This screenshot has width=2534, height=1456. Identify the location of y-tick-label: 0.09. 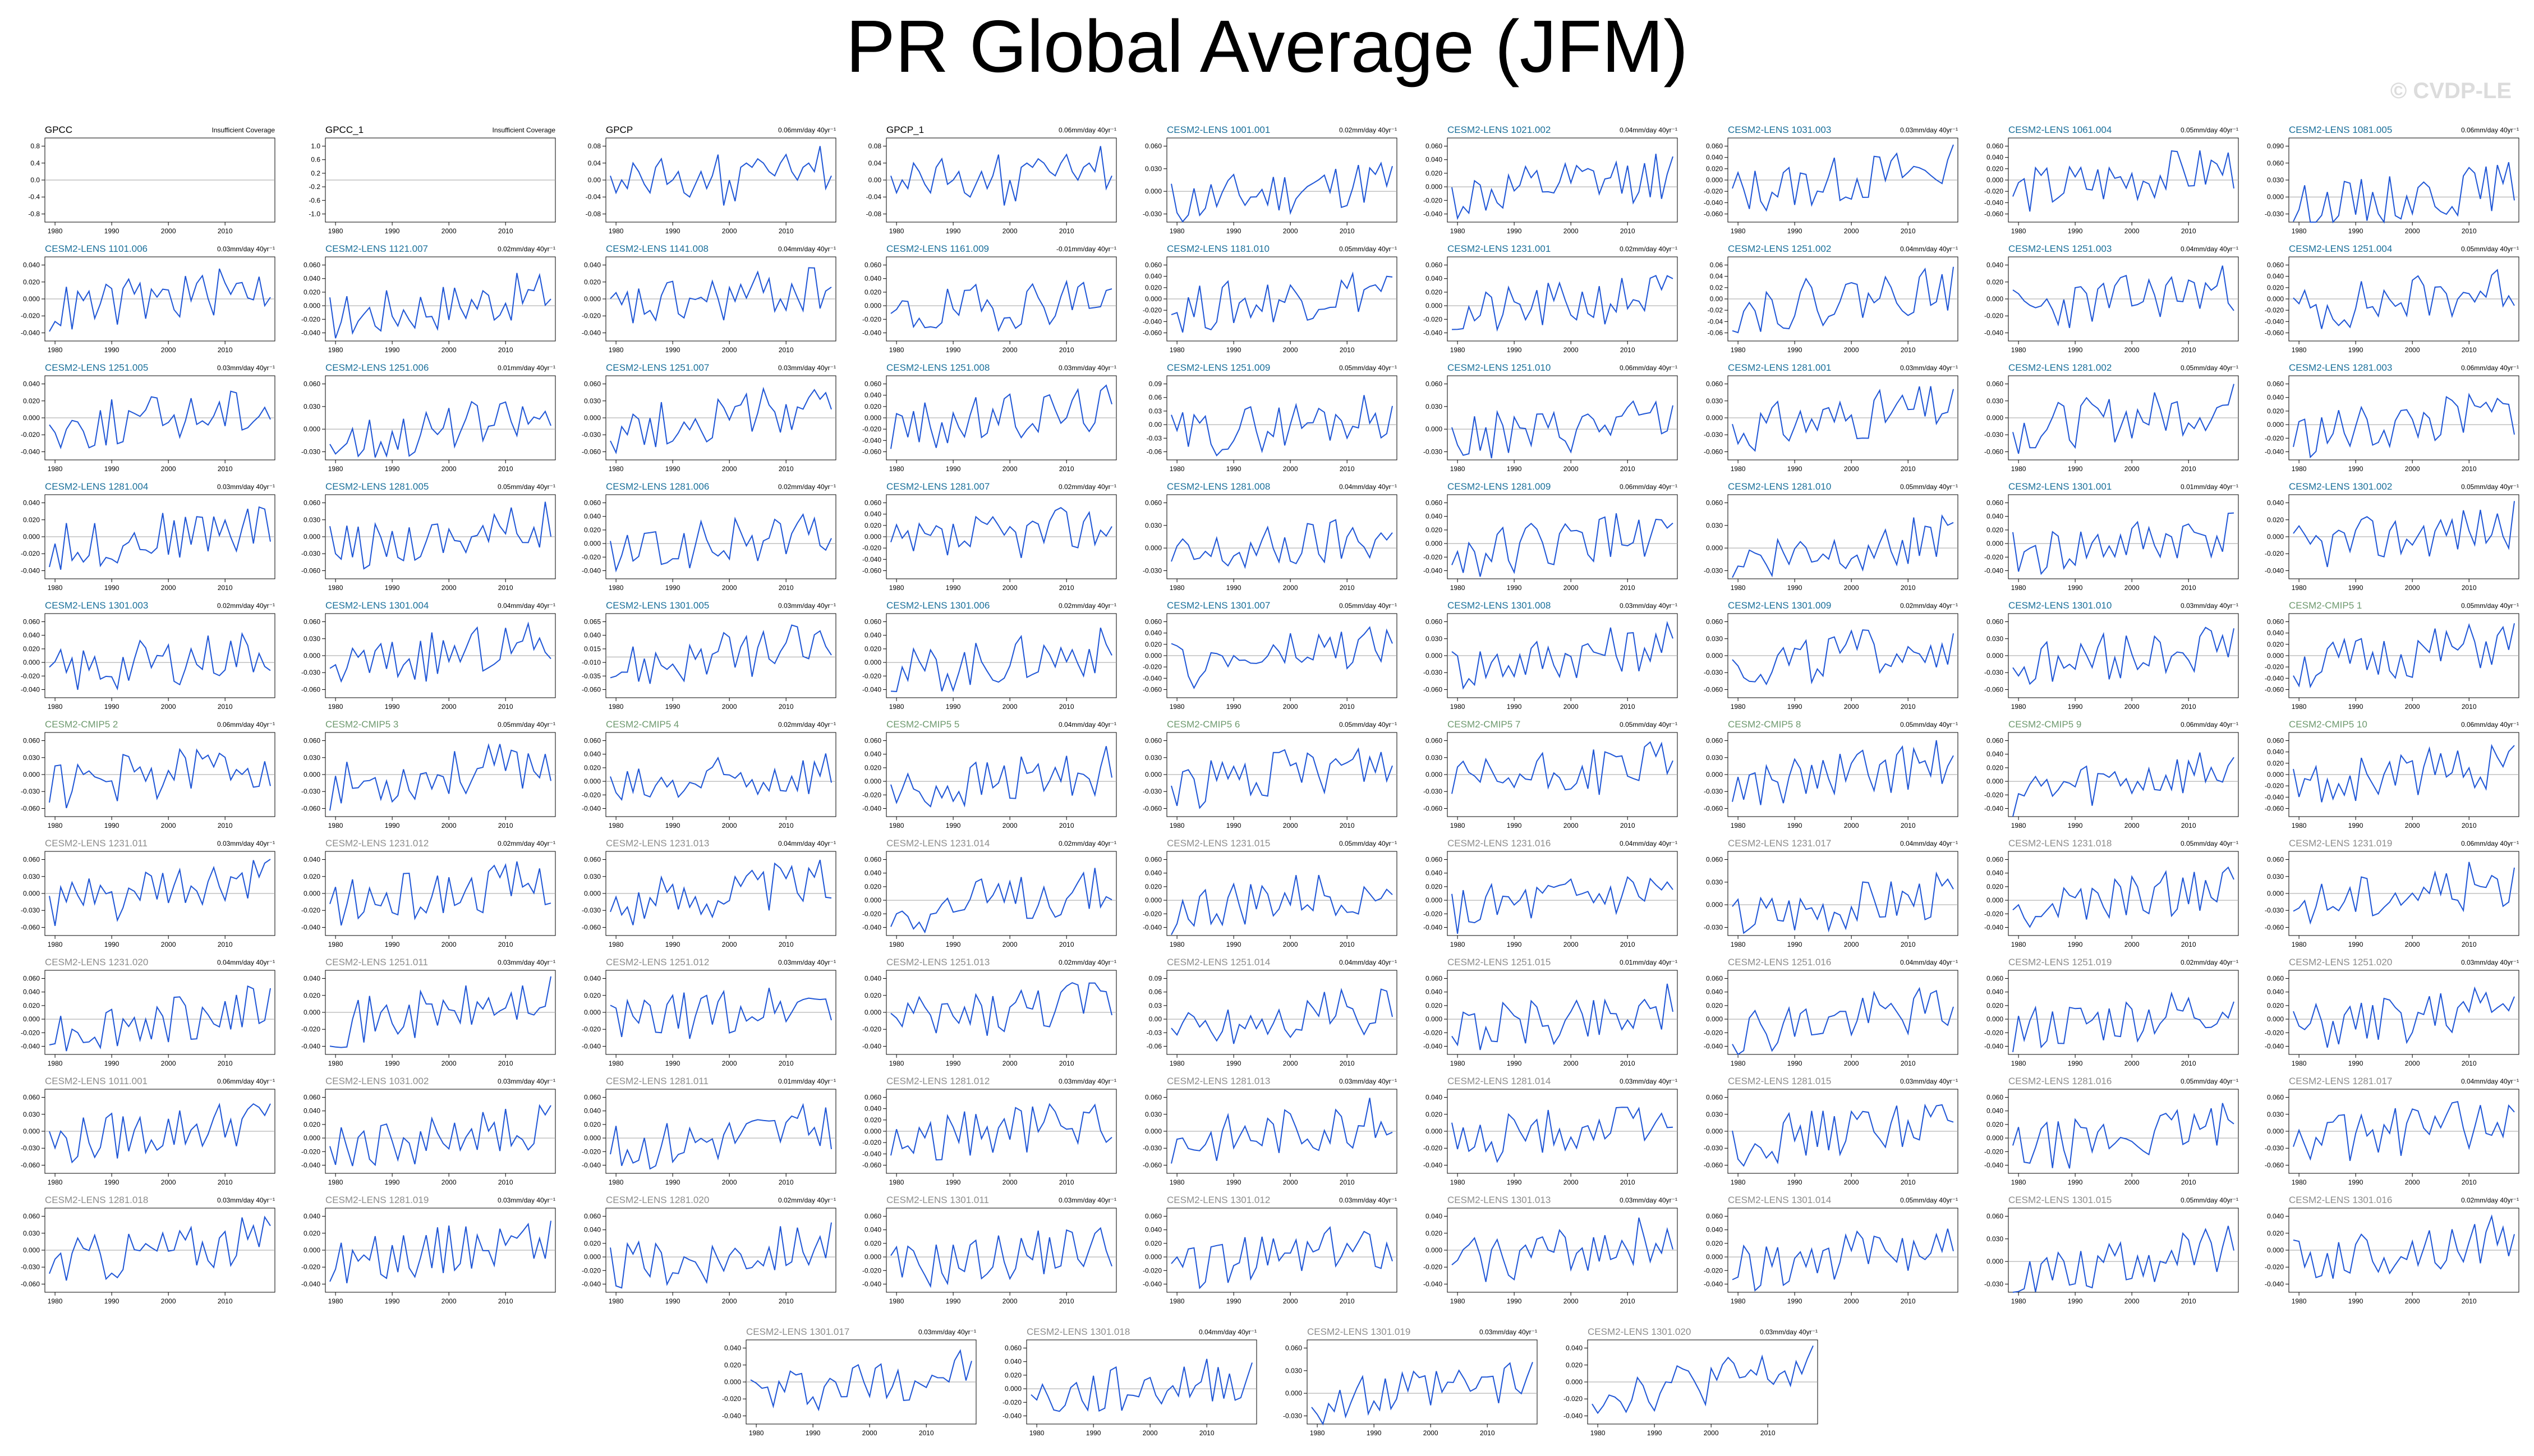
(1155, 979).